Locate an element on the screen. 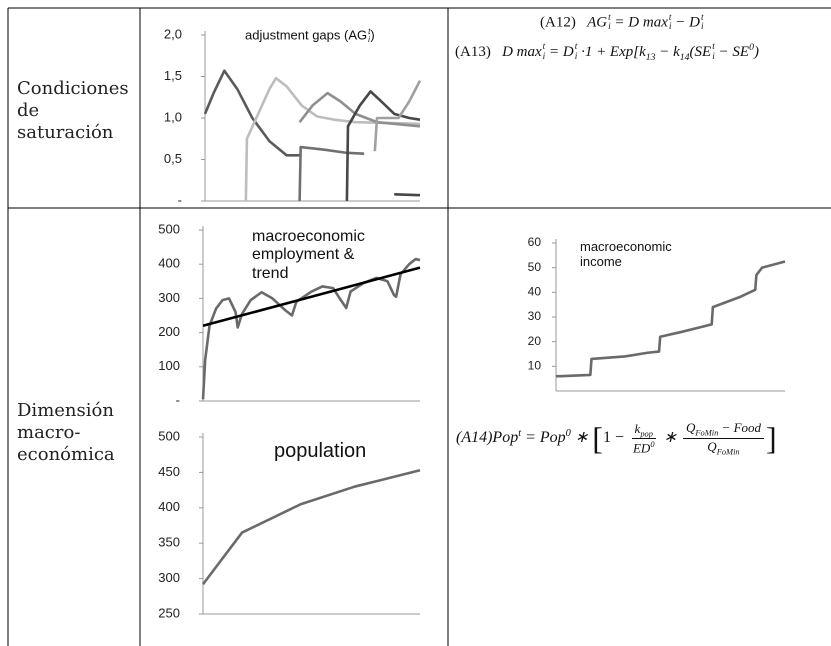 The width and height of the screenshot is (831, 646). chart-title: adjustment gaps (AG t i) is located at coordinates (310, 36).